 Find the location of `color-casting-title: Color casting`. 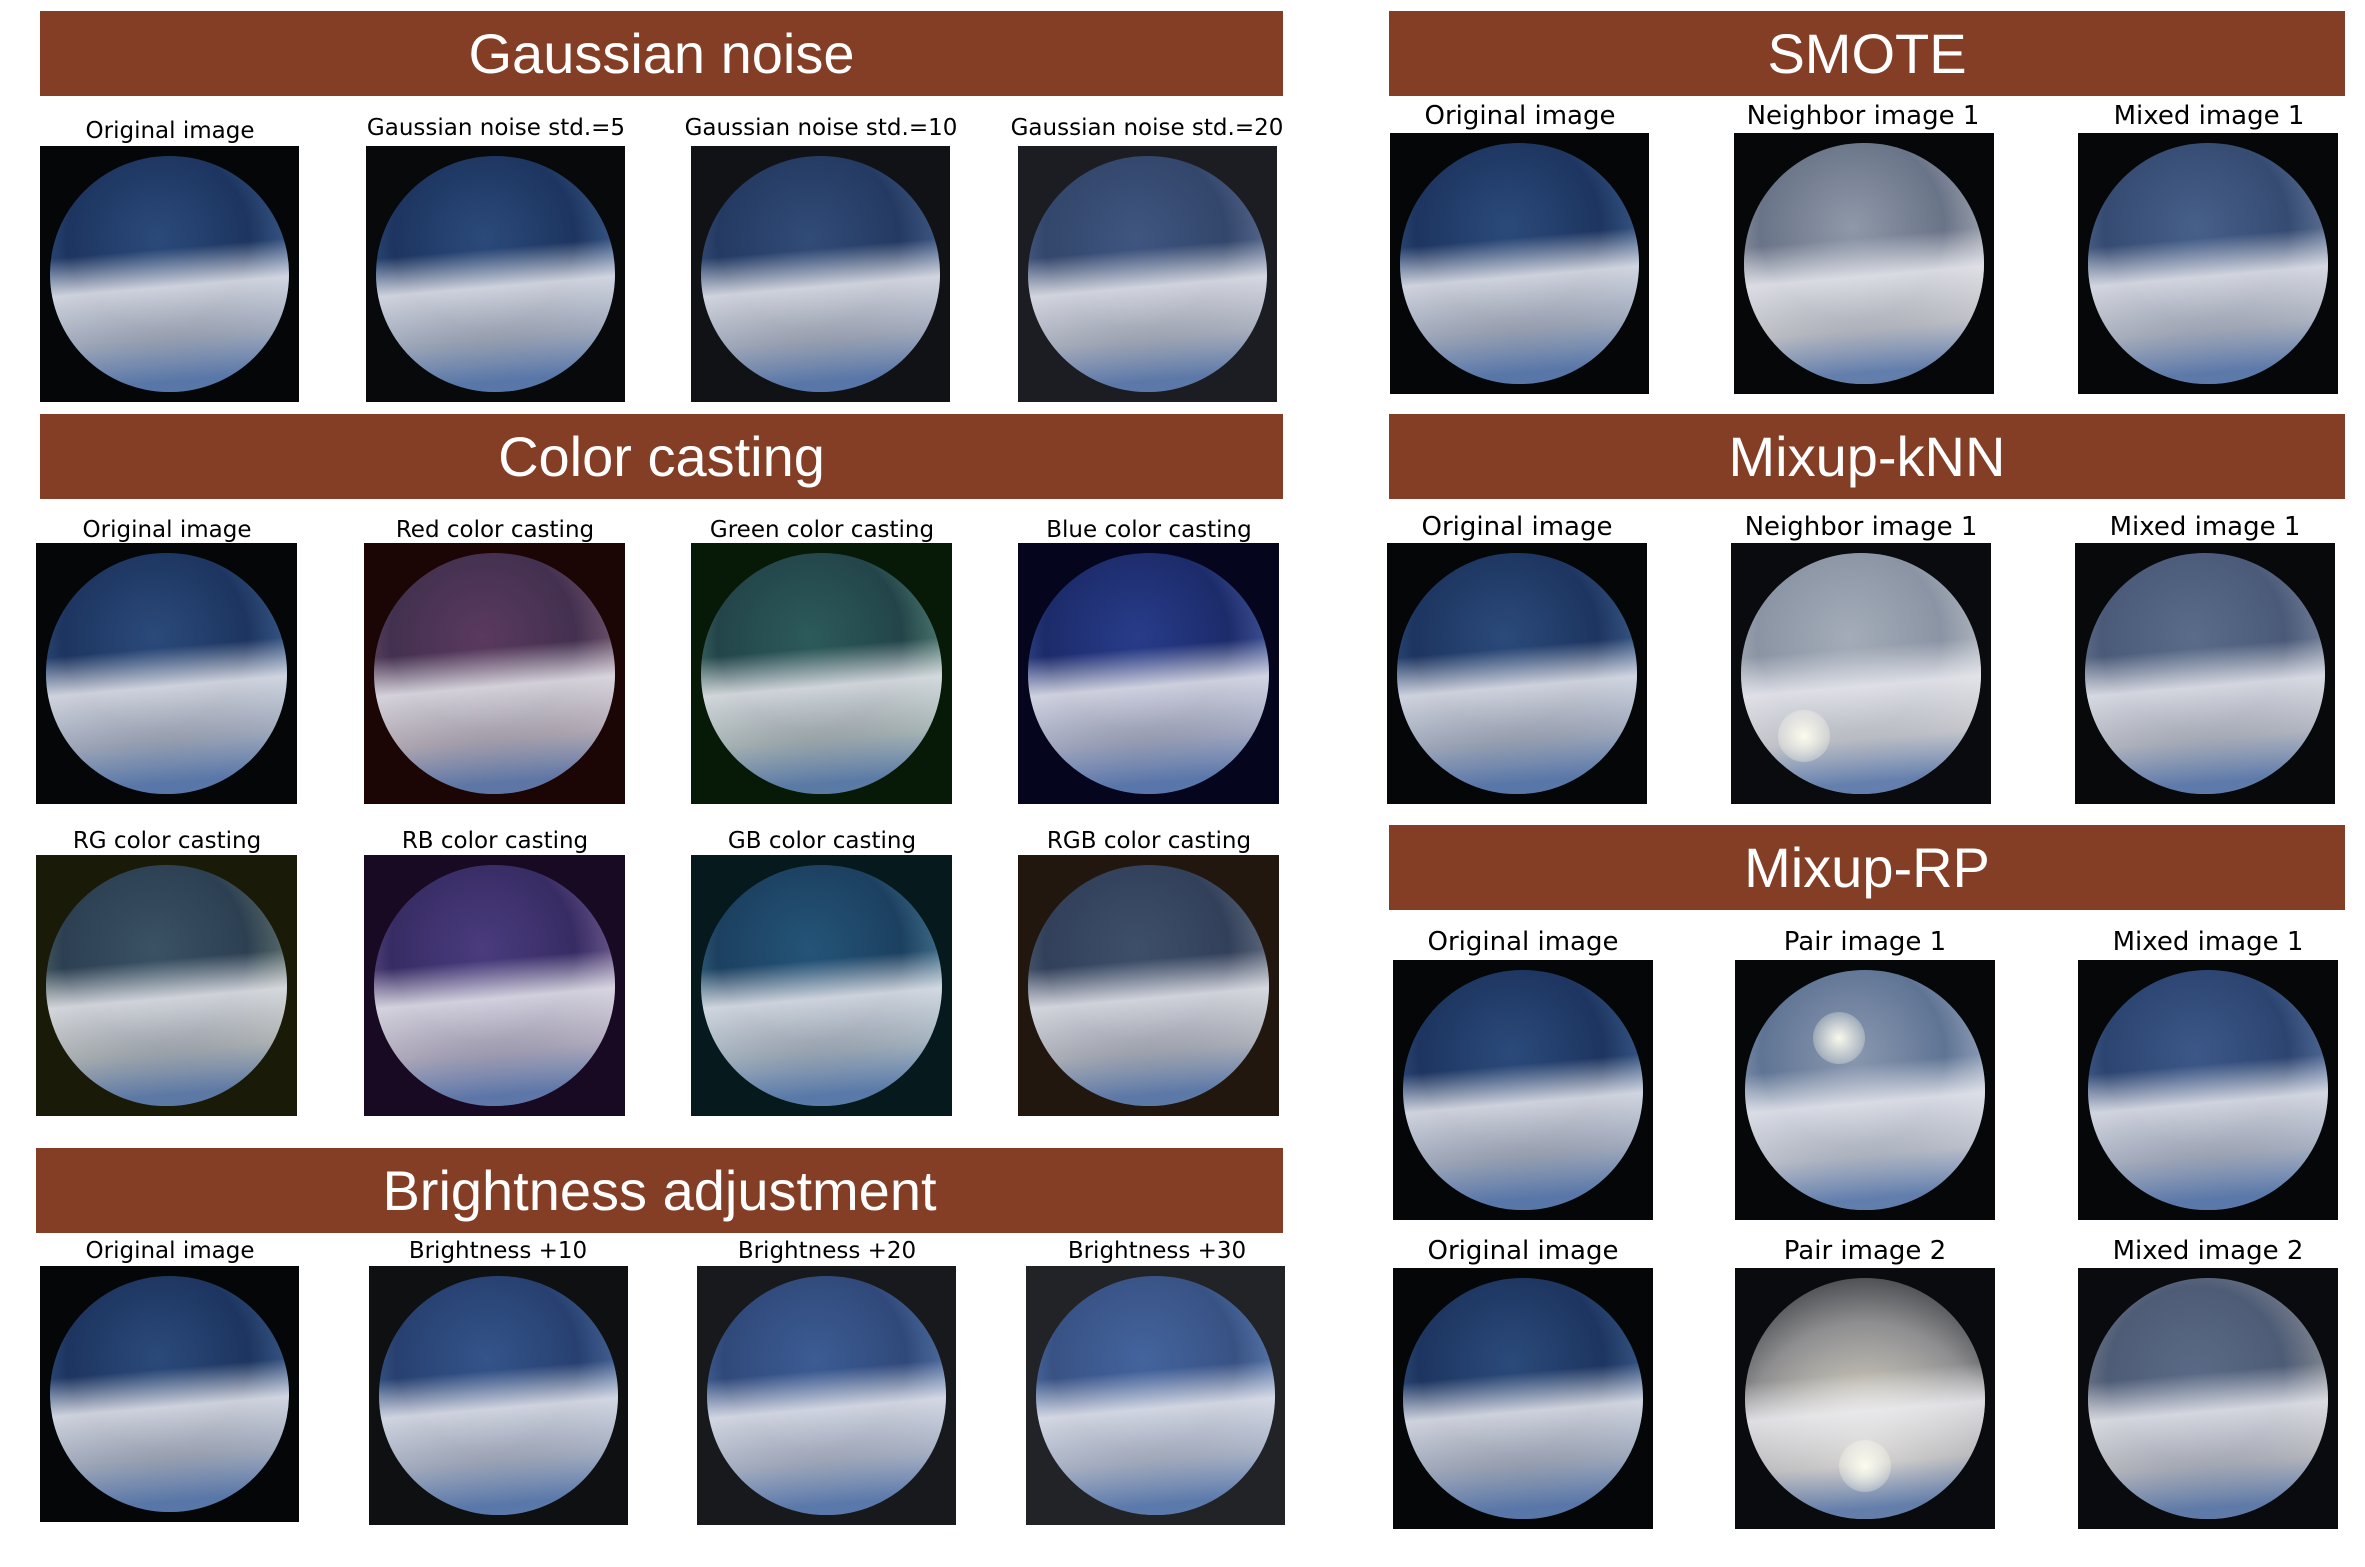

color-casting-title: Color casting is located at coordinates (661, 456).